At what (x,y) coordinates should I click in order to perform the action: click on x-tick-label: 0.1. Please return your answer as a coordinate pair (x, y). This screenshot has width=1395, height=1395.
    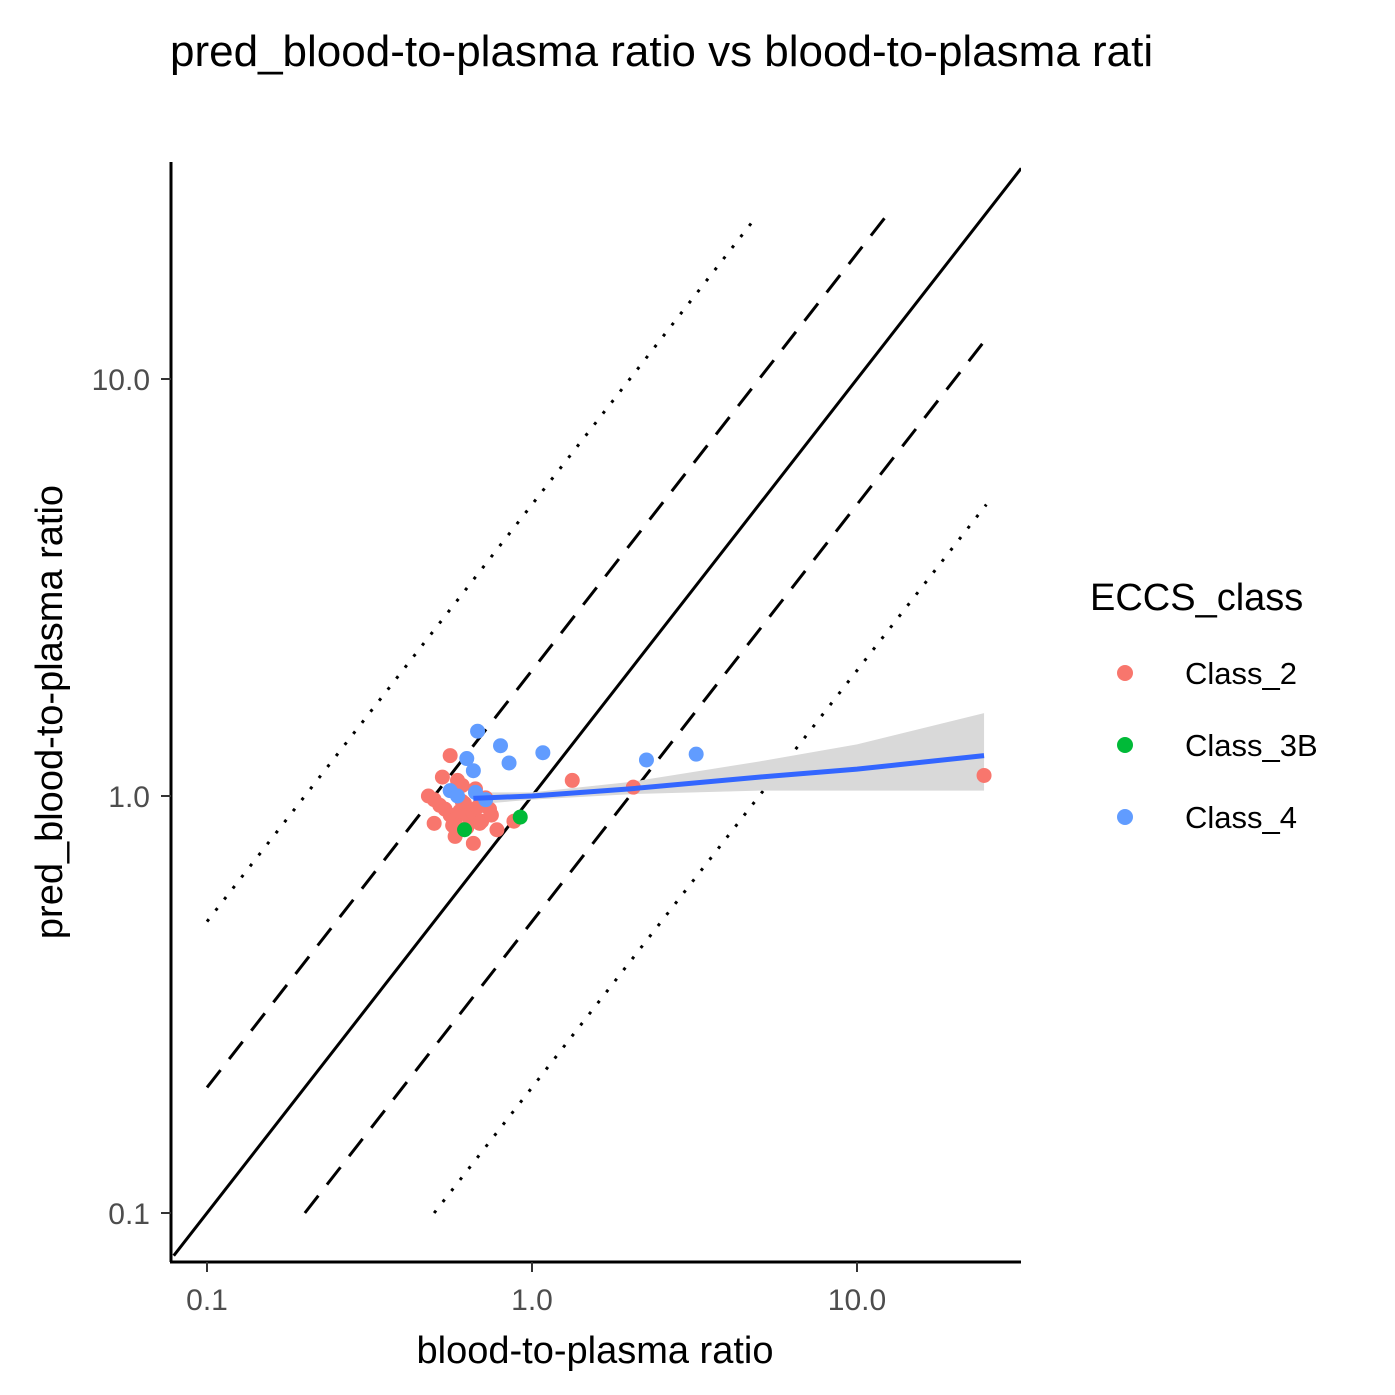
    Looking at the image, I should click on (207, 1300).